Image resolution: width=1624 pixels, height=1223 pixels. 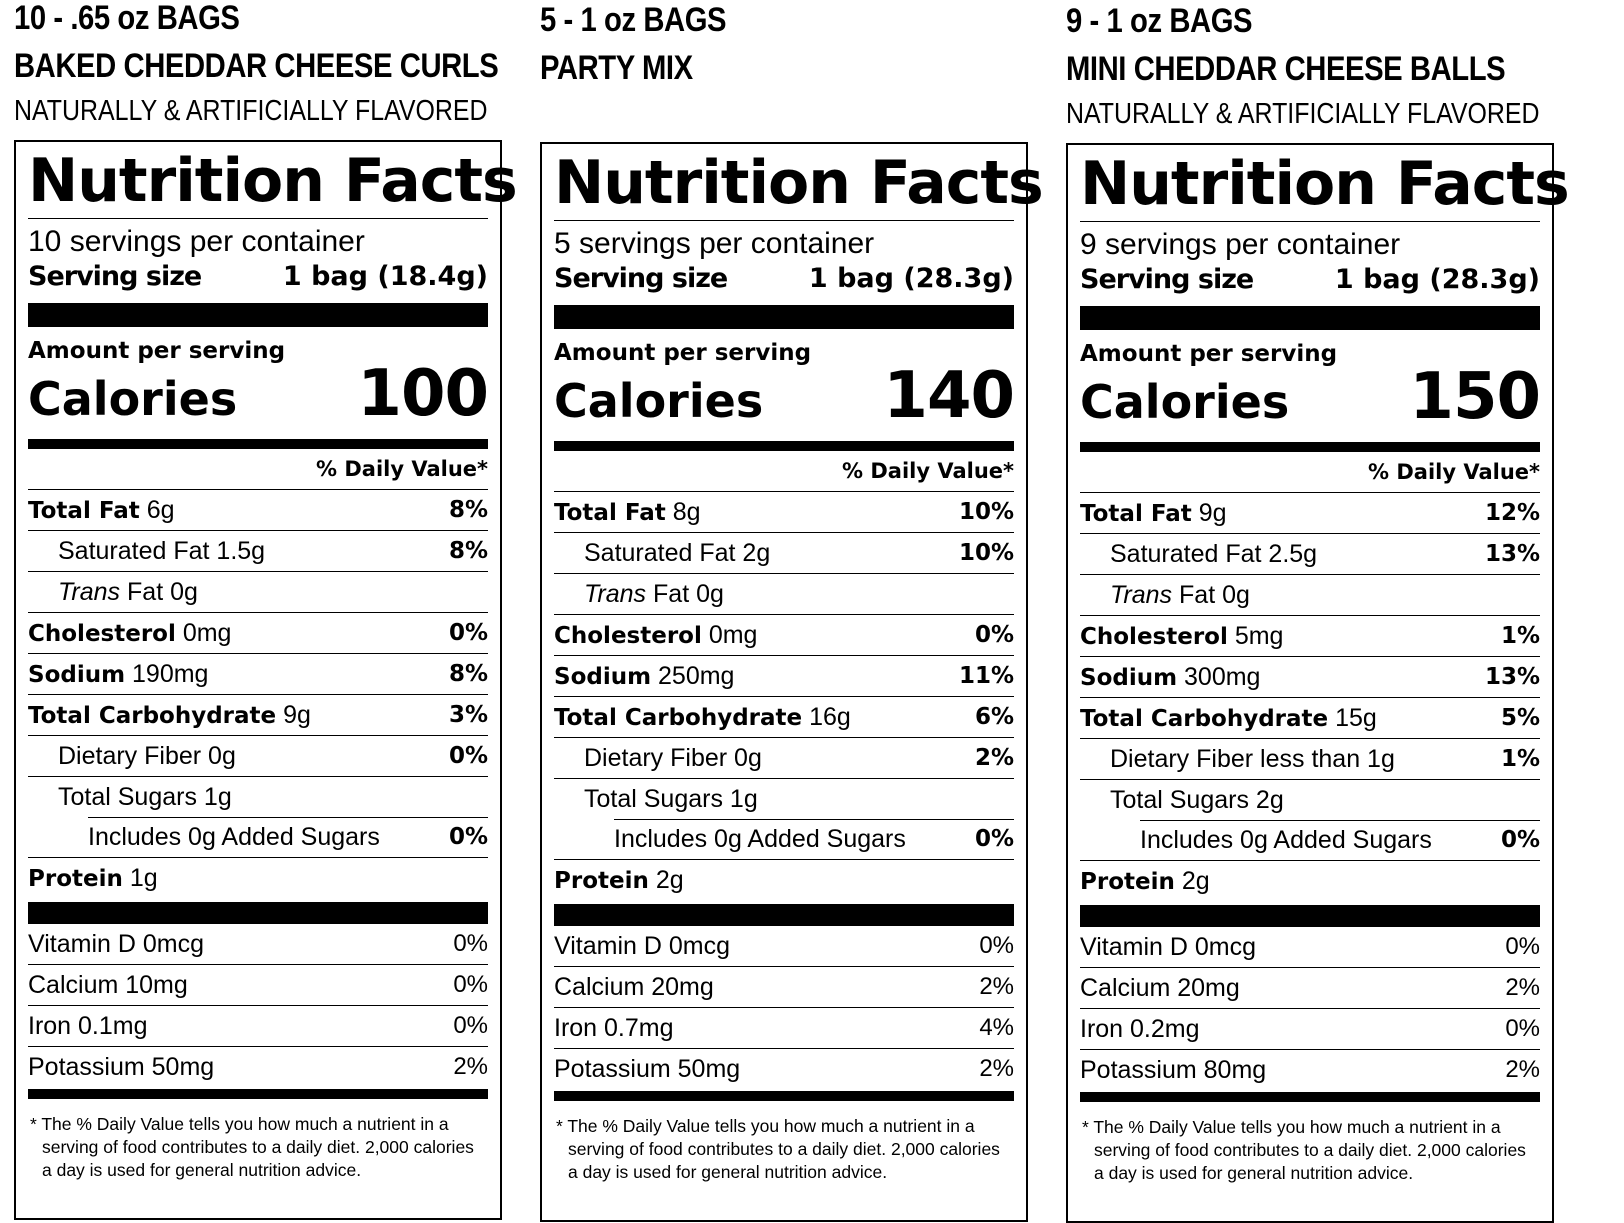 I want to click on product-pack-size: 5 - 1 oz BAGS, so click(x=633, y=20).